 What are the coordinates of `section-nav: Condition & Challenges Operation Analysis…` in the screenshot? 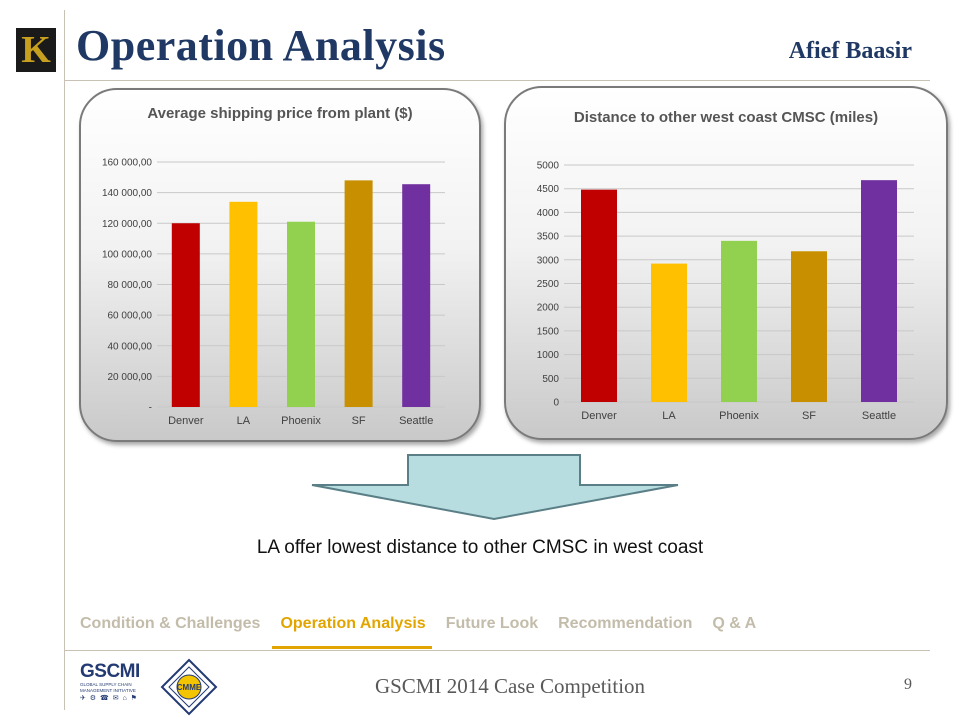 It's located at (428, 632).